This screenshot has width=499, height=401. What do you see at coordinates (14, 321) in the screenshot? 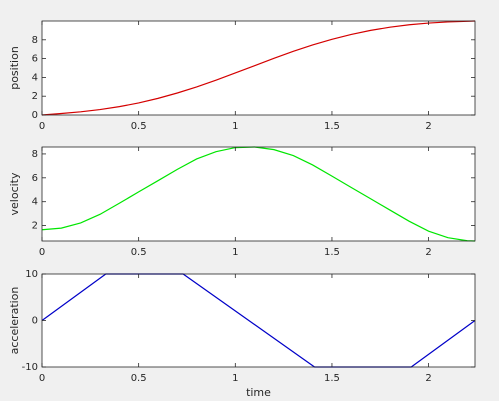
I see `y-axis-label: acceleration` at bounding box center [14, 321].